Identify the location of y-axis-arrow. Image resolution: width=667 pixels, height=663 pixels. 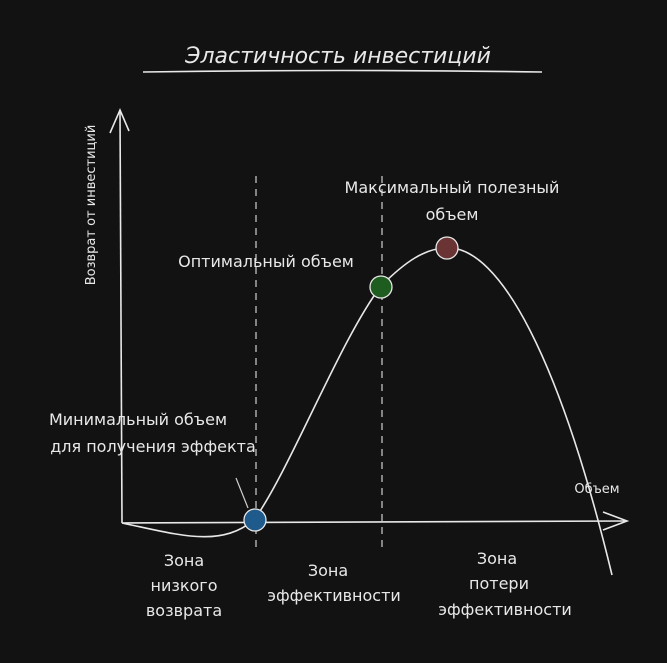
(119, 120).